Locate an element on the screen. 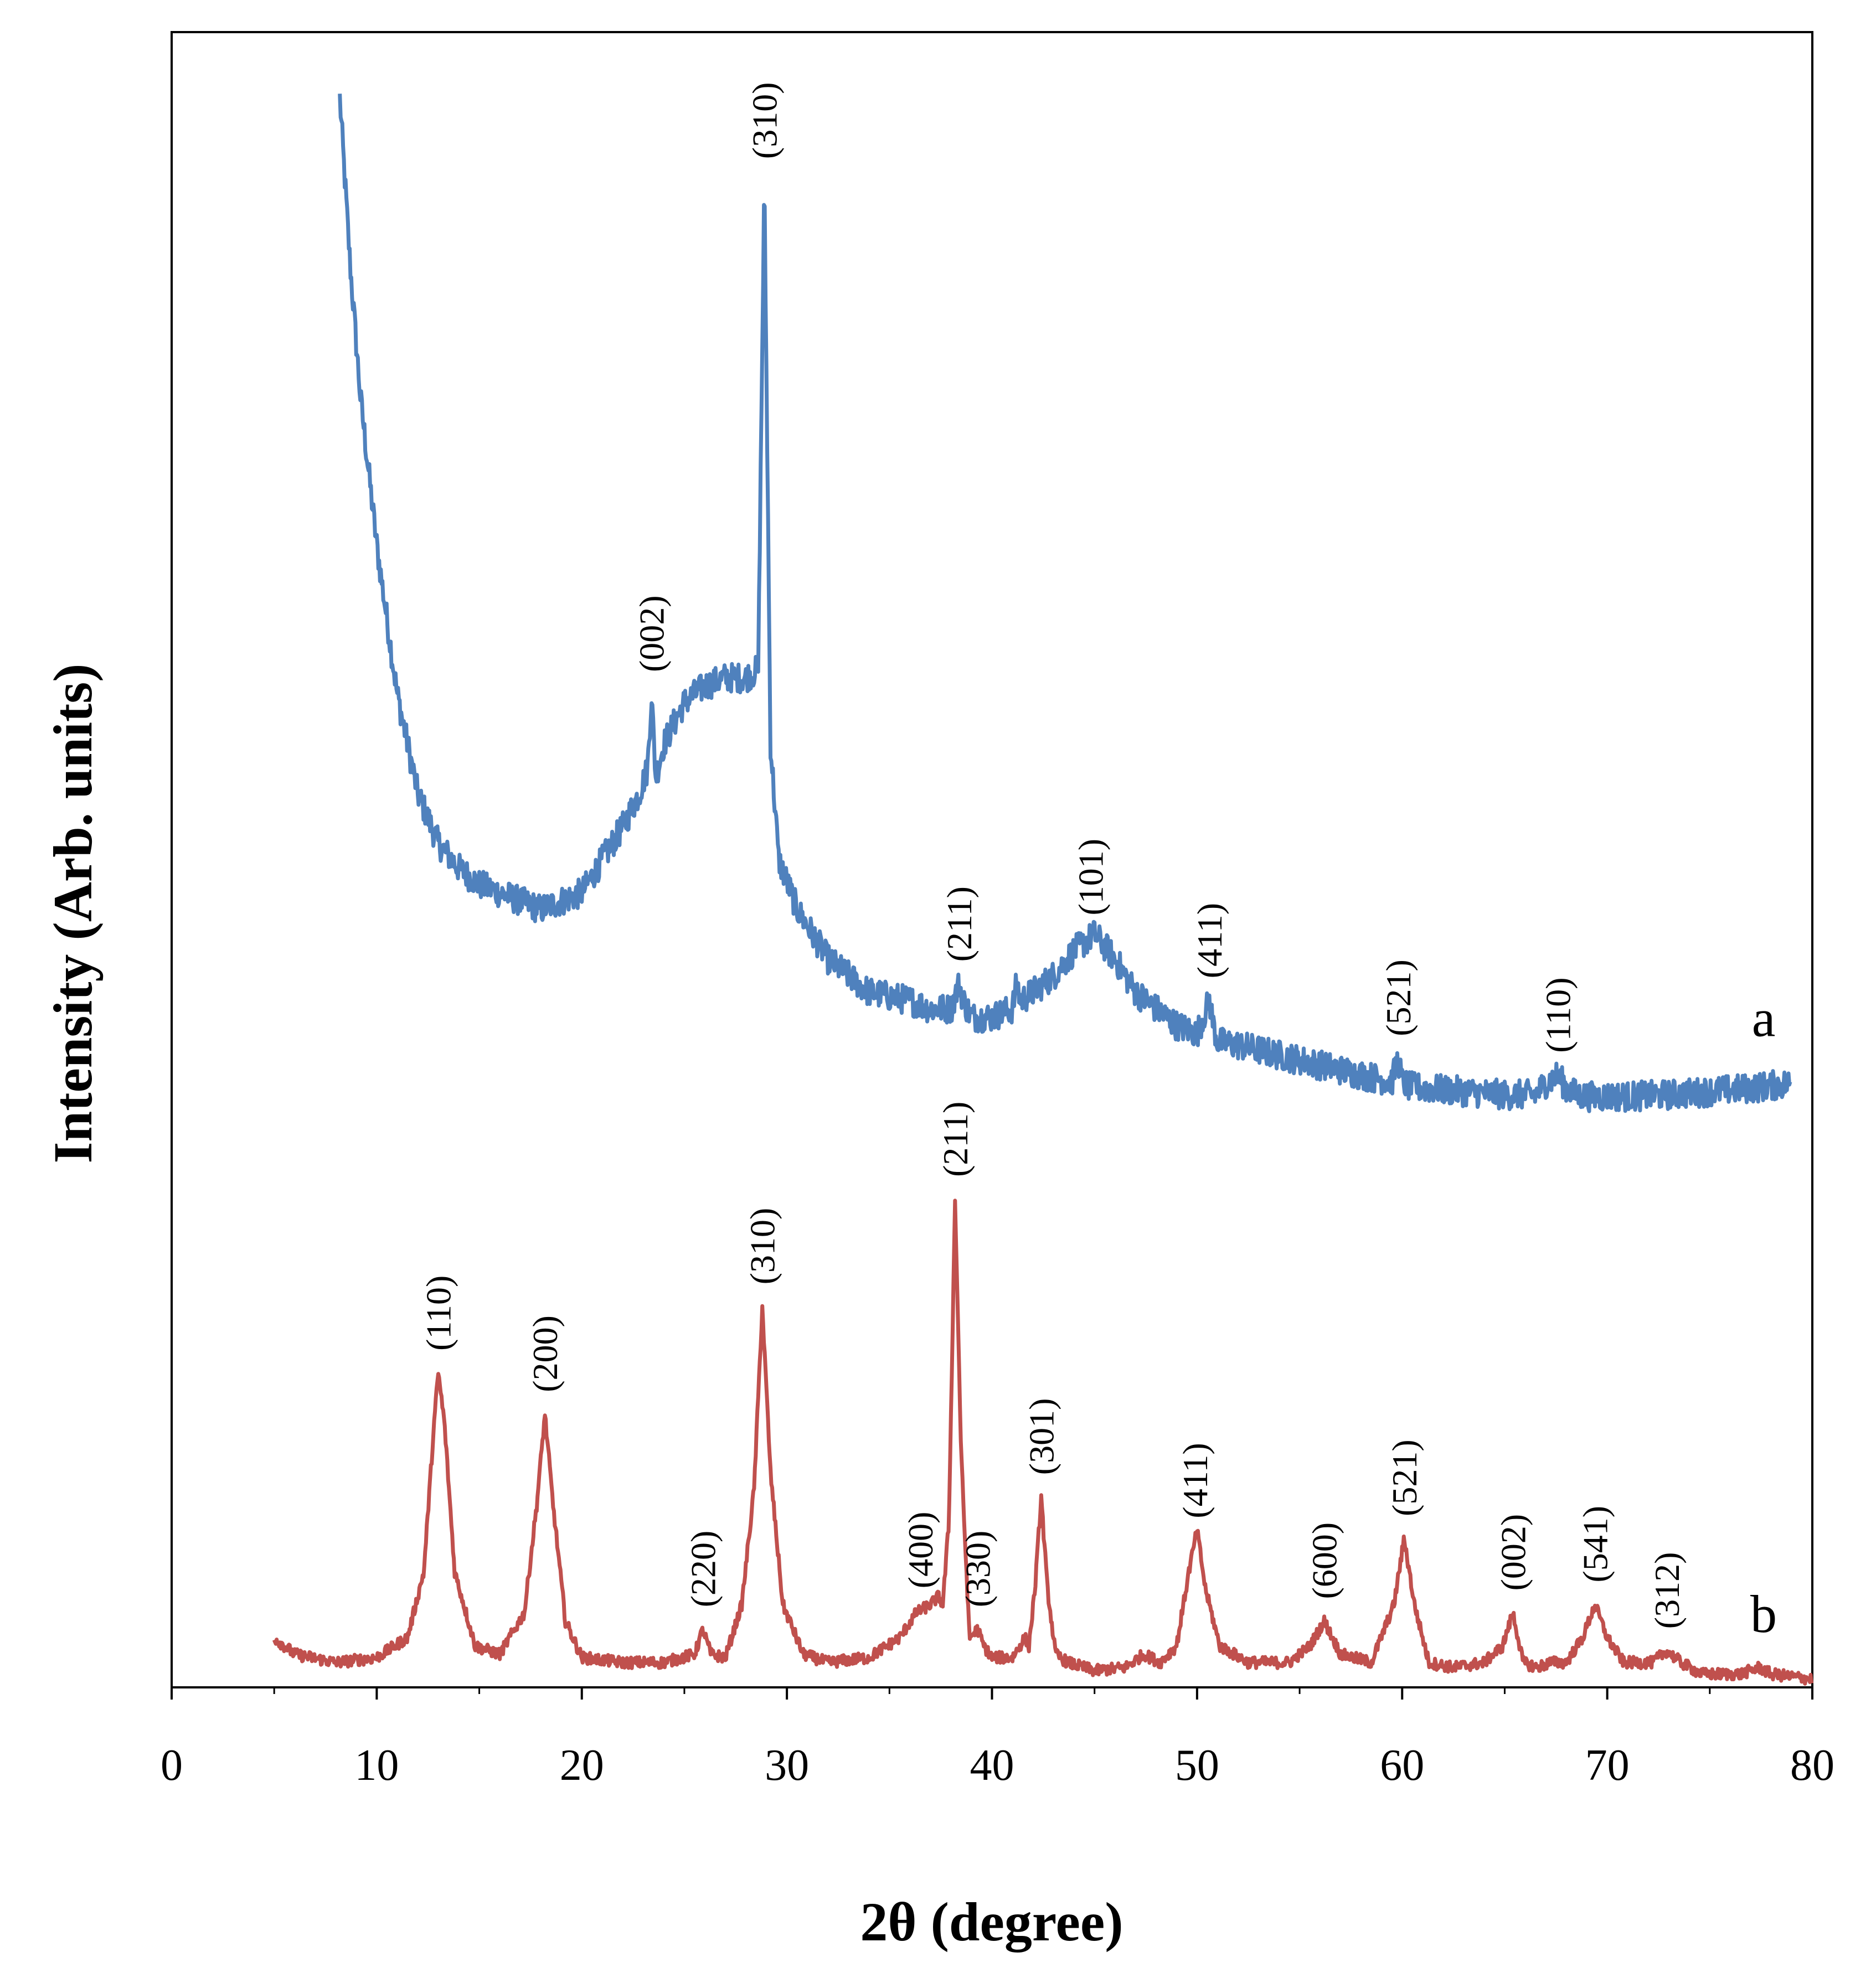 The height and width of the screenshot is (1978, 1876). x-tick-label: 40 is located at coordinates (992, 1765).